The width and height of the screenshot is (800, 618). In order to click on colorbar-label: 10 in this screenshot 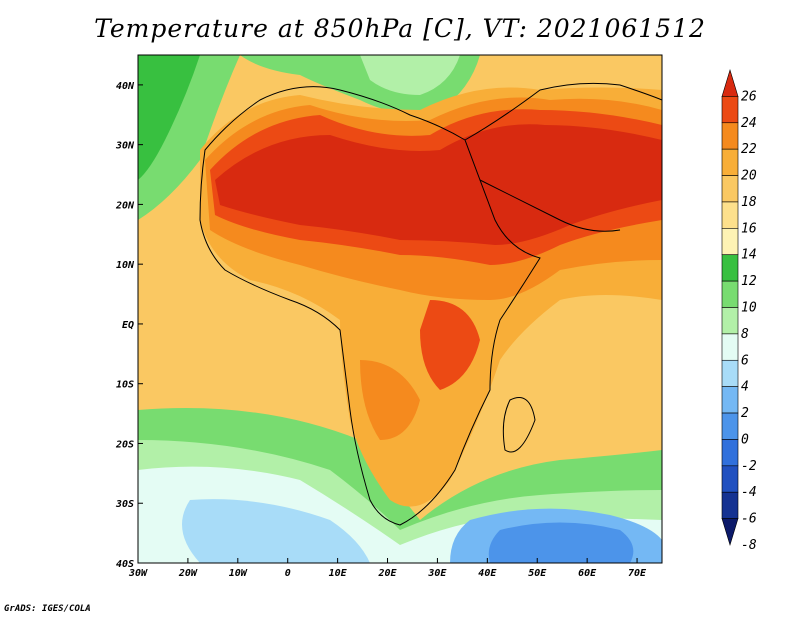, I will do `click(749, 308)`.